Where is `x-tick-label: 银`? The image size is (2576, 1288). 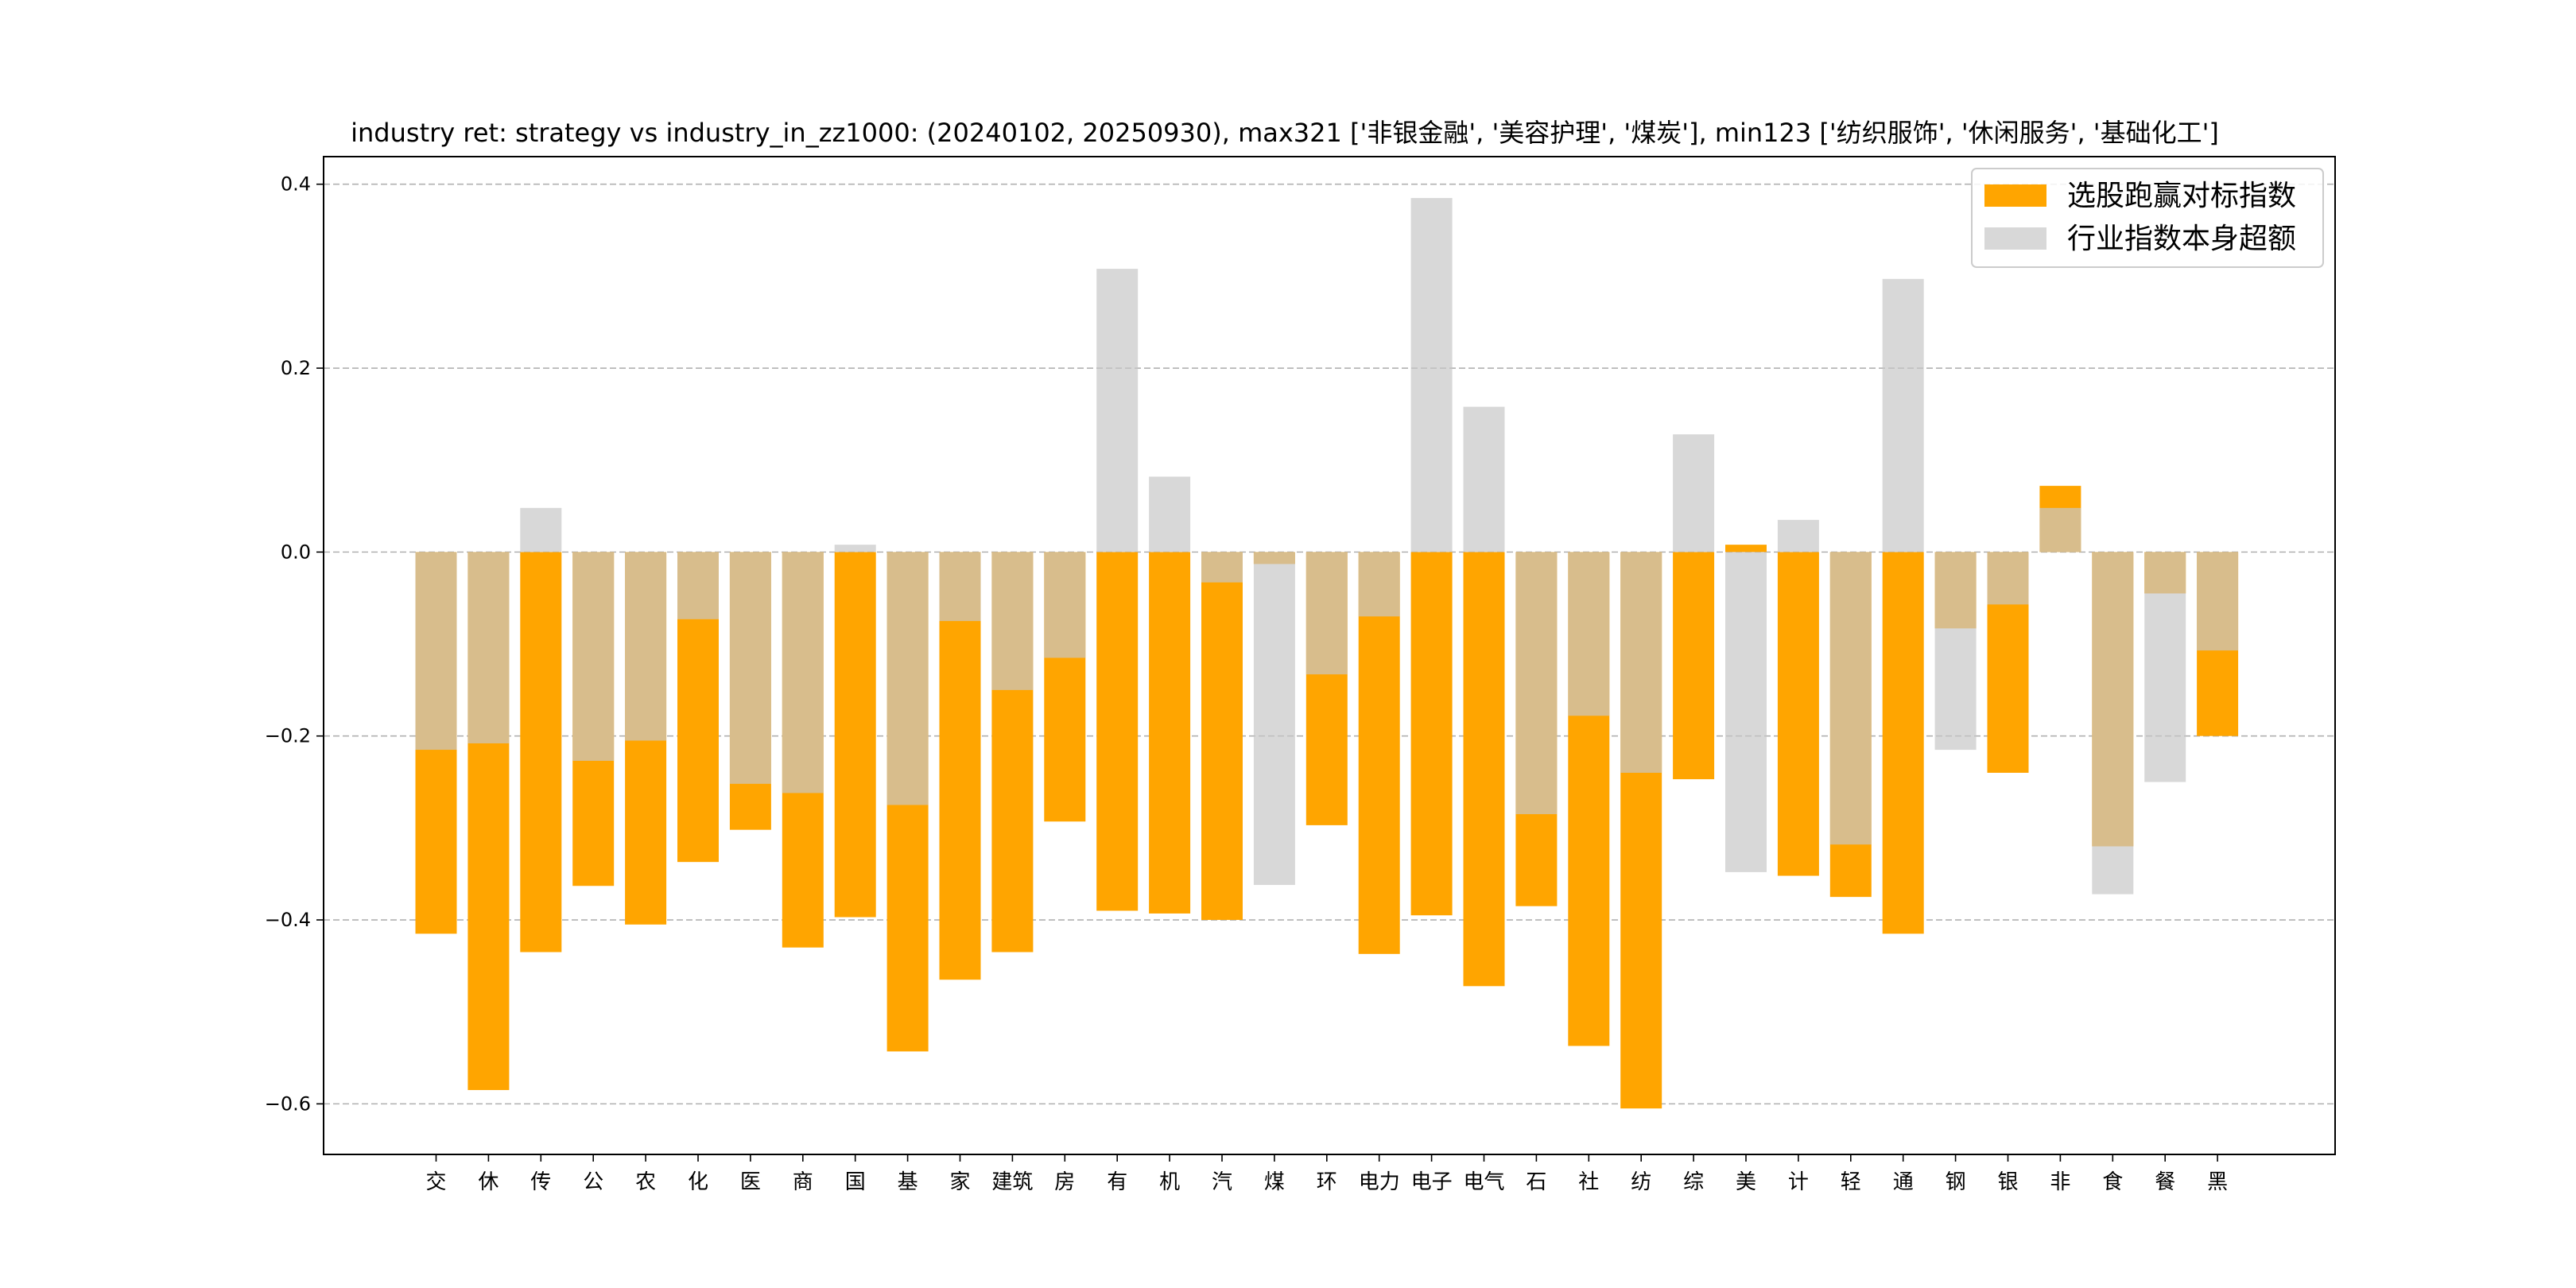 x-tick-label: 银 is located at coordinates (2007, 1182).